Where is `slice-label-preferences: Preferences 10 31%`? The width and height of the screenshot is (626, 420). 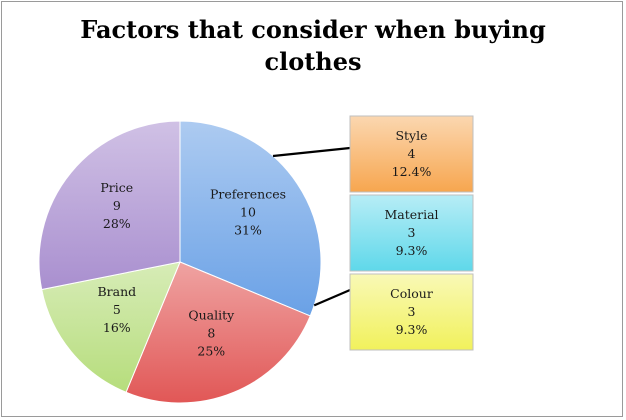
slice-label-preferences: Preferences 10 31% is located at coordinates (248, 212).